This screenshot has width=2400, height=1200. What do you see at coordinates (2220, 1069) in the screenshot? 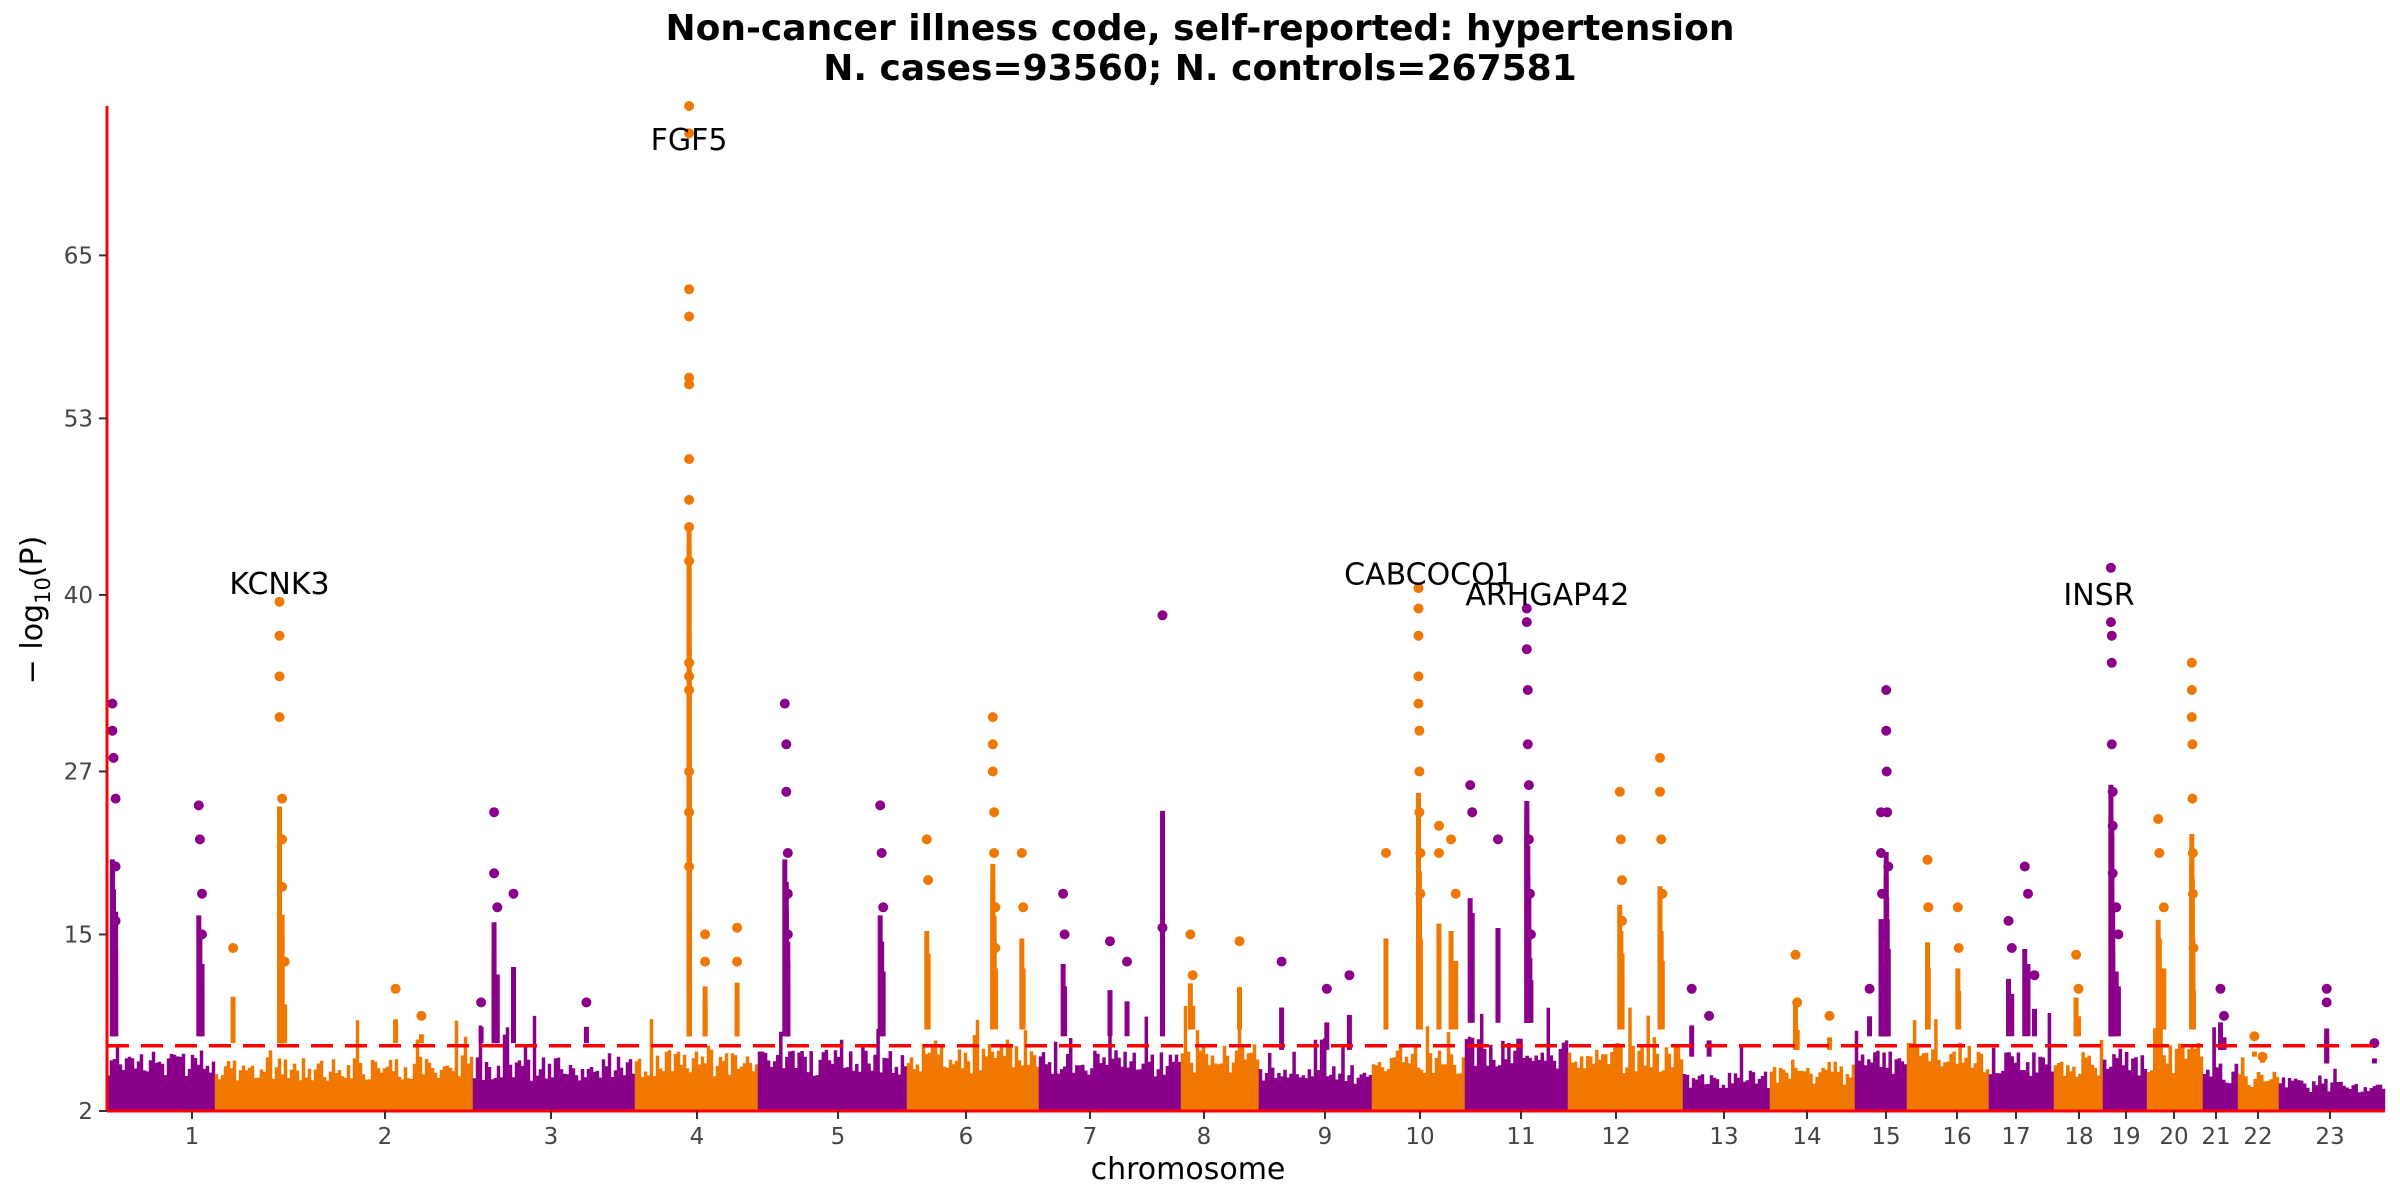
I see `chromosome-21-background` at bounding box center [2220, 1069].